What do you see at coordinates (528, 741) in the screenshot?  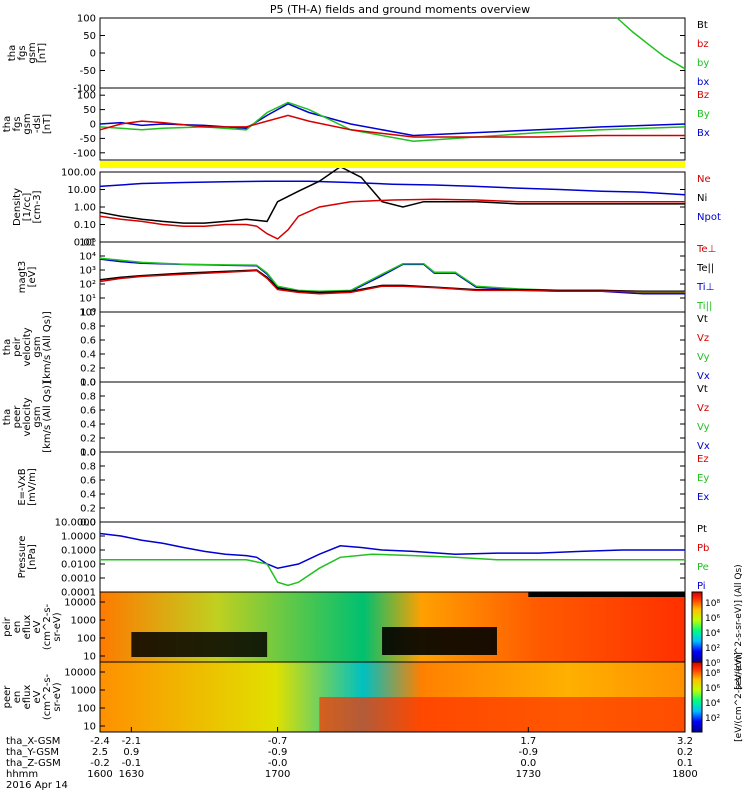 I see `x-tick-label: 1.7` at bounding box center [528, 741].